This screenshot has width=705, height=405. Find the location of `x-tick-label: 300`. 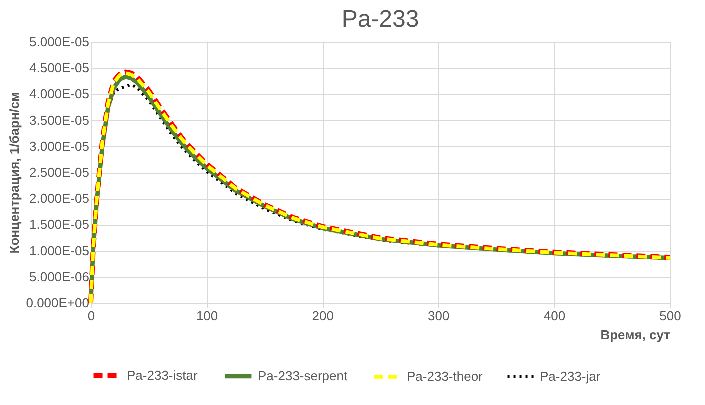

x-tick-label: 300 is located at coordinates (439, 316).